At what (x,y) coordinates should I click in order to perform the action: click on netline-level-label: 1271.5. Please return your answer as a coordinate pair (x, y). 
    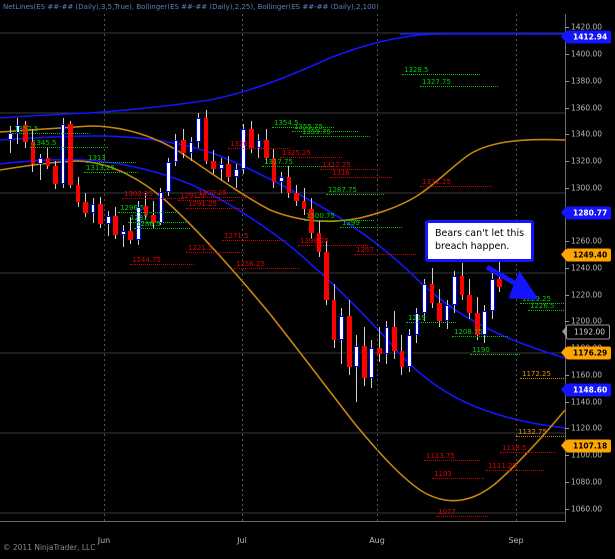
    Looking at the image, I should click on (236, 236).